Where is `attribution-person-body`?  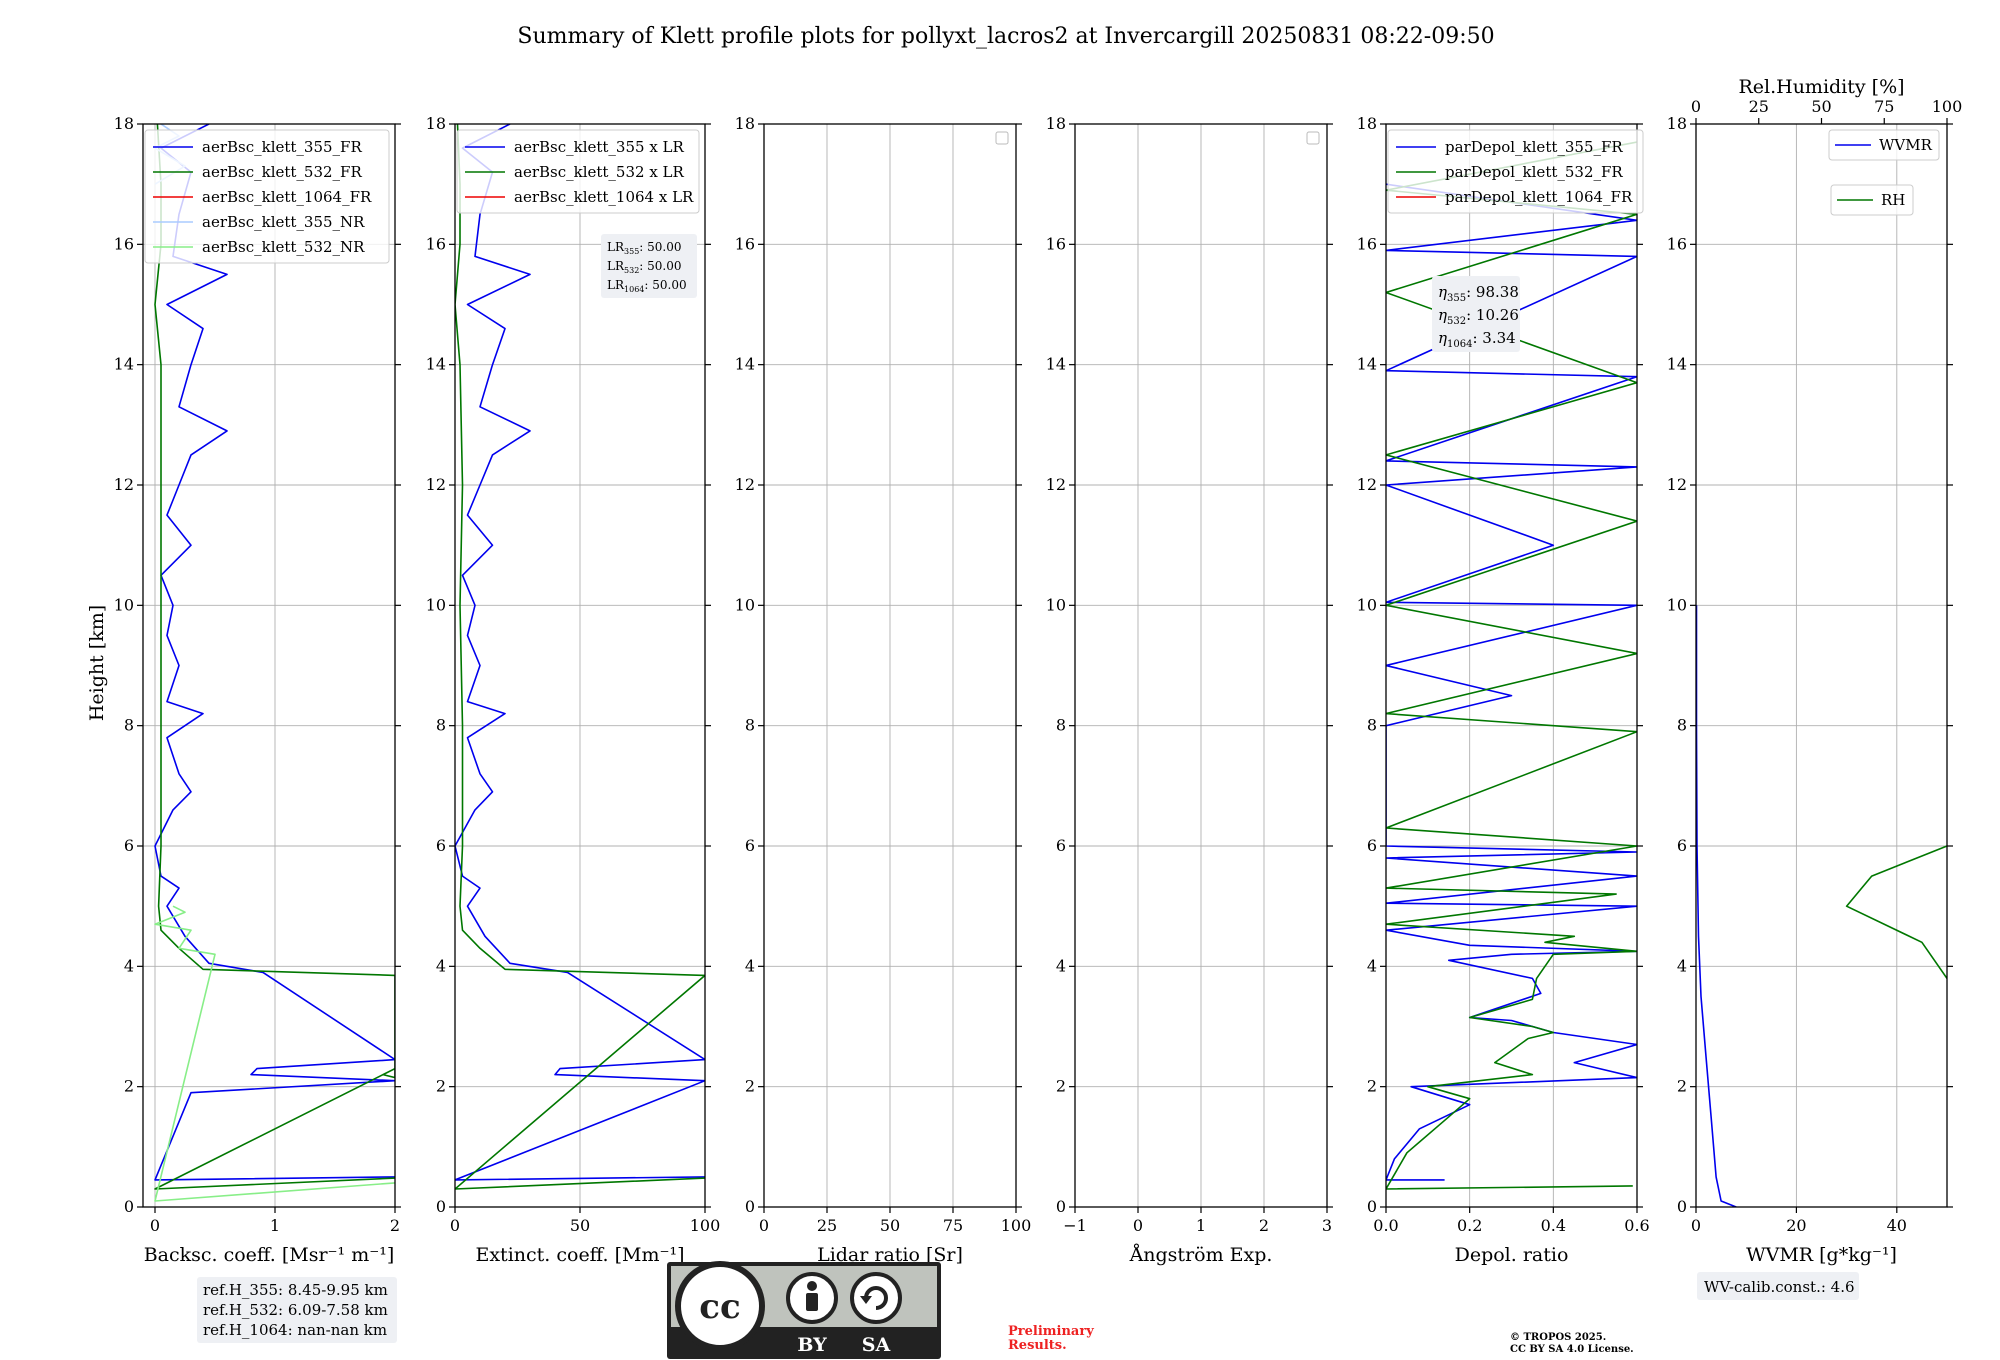
attribution-person-body is located at coordinates (812, 1302).